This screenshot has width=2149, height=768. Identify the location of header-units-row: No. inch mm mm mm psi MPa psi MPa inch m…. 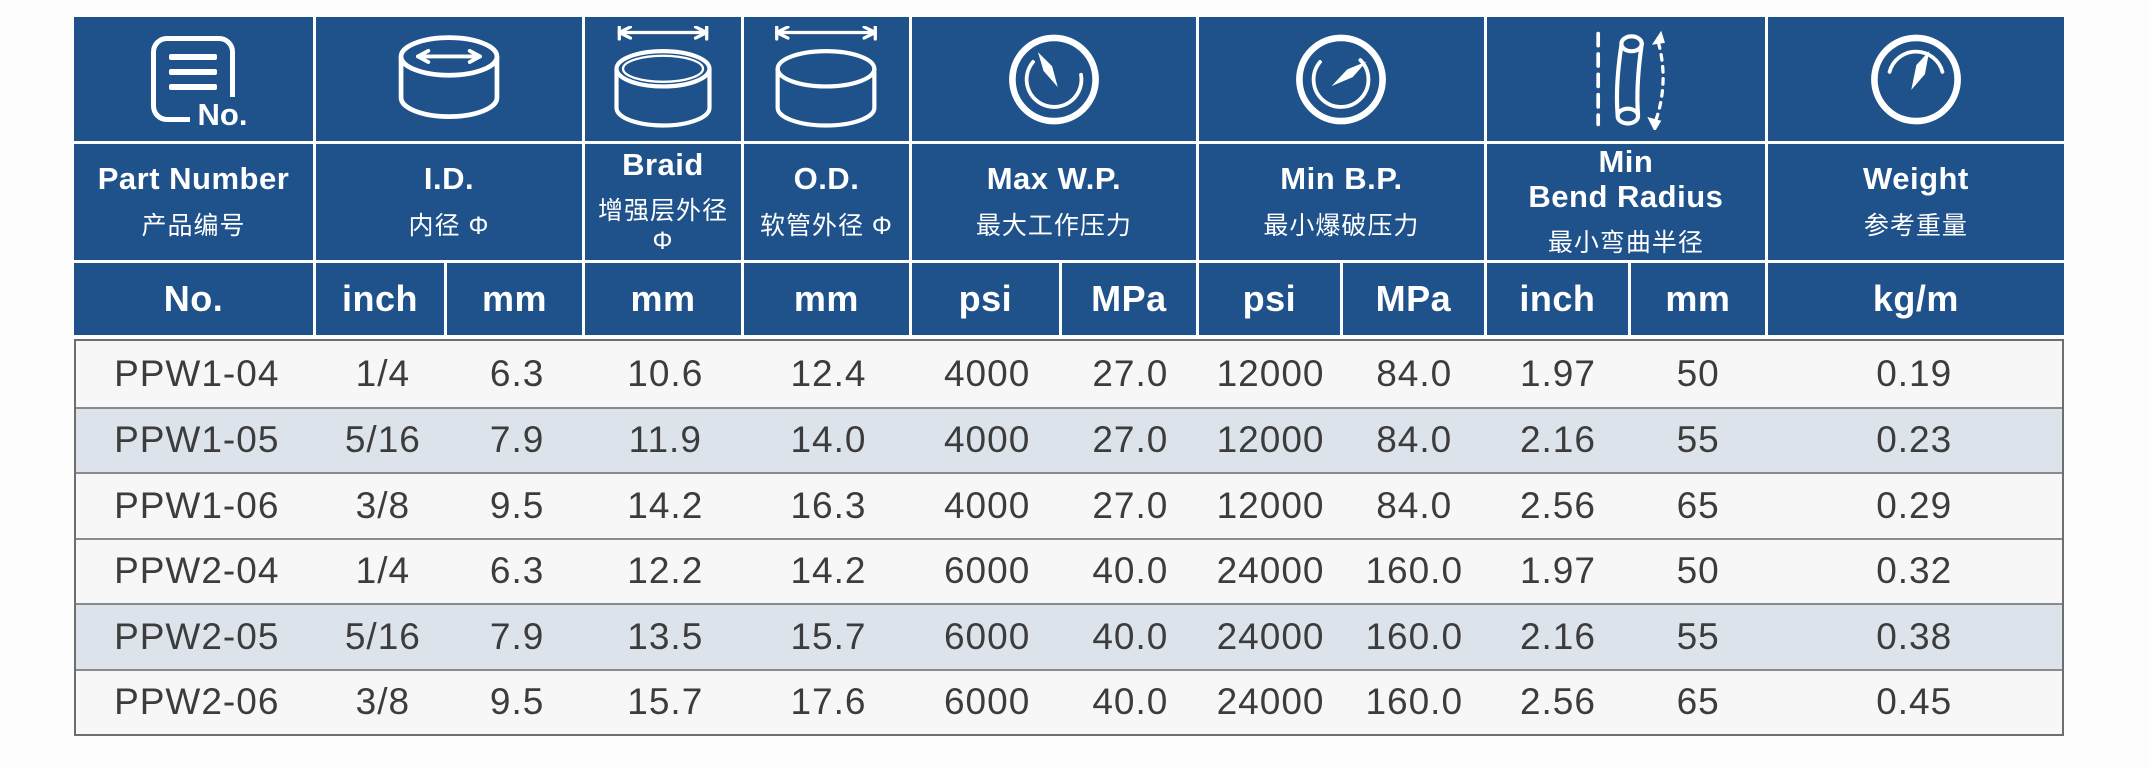
(1069, 299).